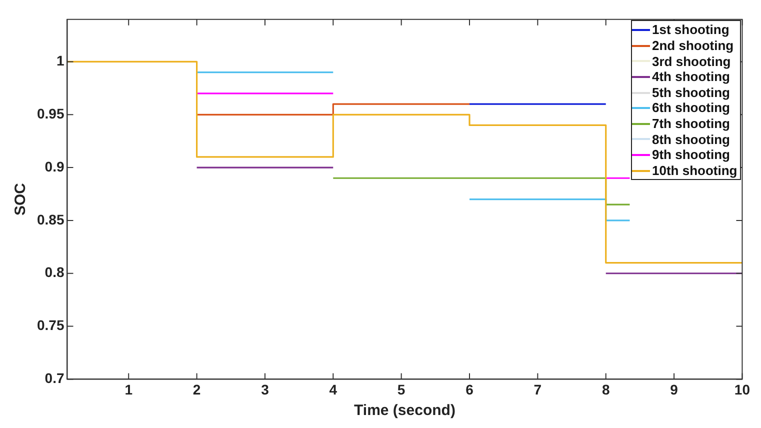 The image size is (761, 428). I want to click on x-tick-label: 8, so click(606, 389).